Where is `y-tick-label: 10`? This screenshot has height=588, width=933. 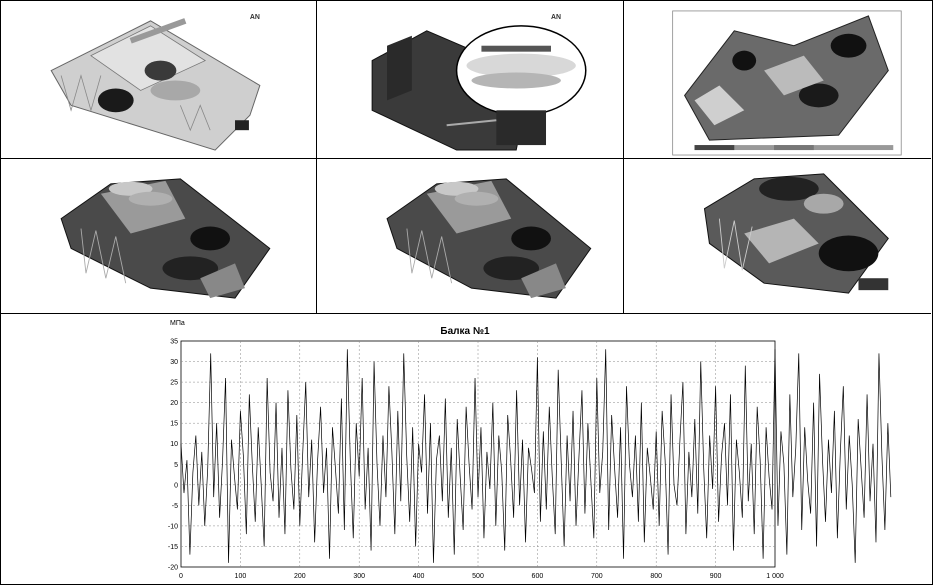
y-tick-label: 10 is located at coordinates (174, 444).